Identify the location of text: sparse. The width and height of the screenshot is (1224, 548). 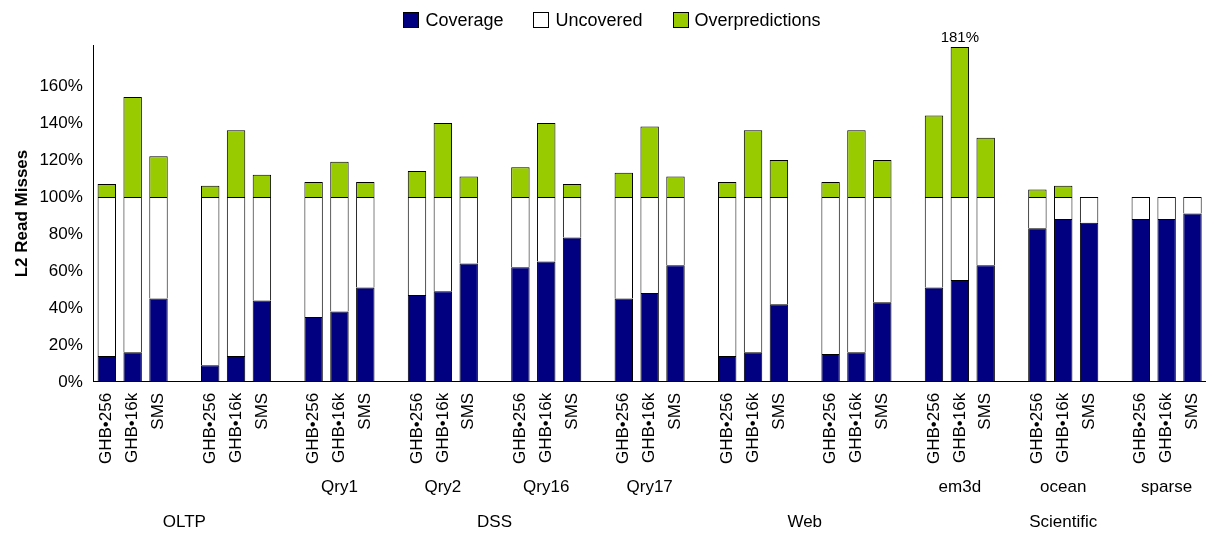
(1167, 486).